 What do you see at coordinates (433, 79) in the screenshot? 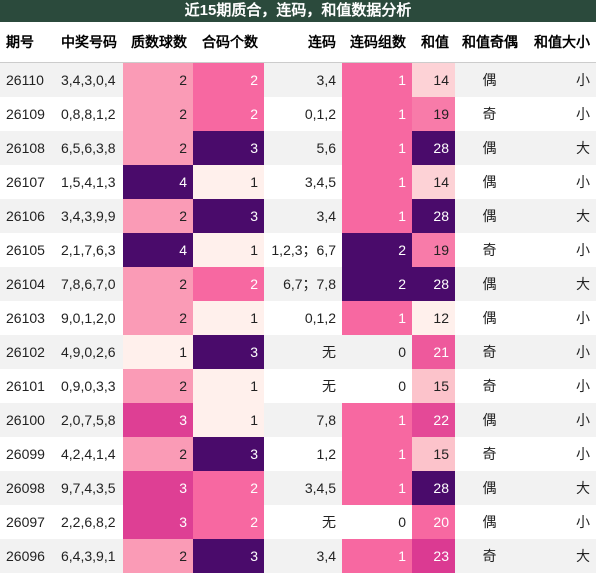
I see `cell: 14` at bounding box center [433, 79].